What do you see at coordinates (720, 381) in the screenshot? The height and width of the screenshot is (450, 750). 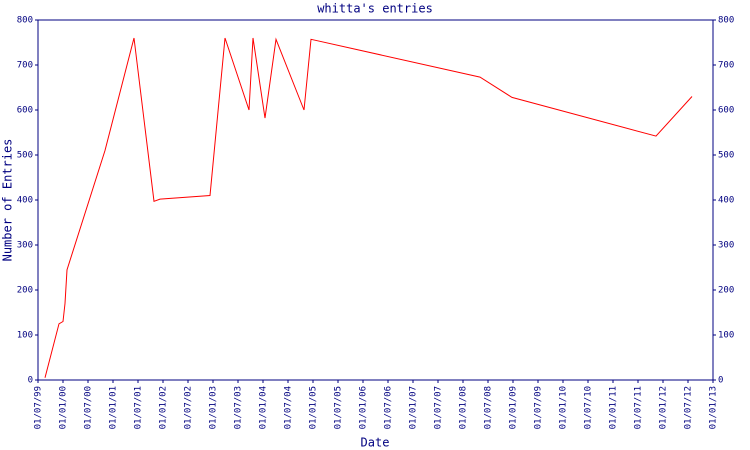 I see `y-tick-label-right: 0` at bounding box center [720, 381].